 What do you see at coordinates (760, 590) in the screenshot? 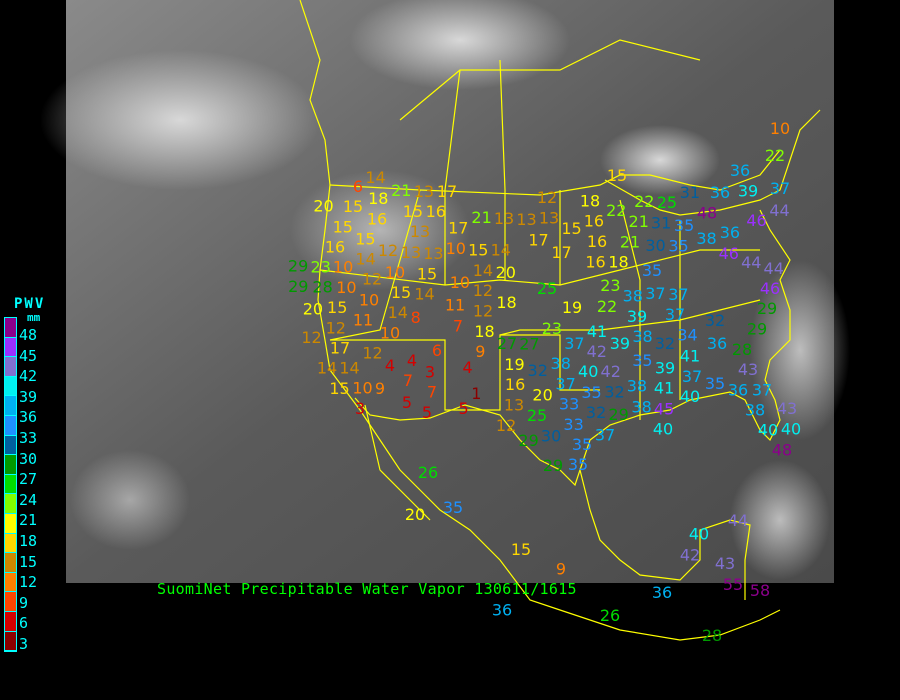
I see `station-pwv-value: 58` at bounding box center [760, 590].